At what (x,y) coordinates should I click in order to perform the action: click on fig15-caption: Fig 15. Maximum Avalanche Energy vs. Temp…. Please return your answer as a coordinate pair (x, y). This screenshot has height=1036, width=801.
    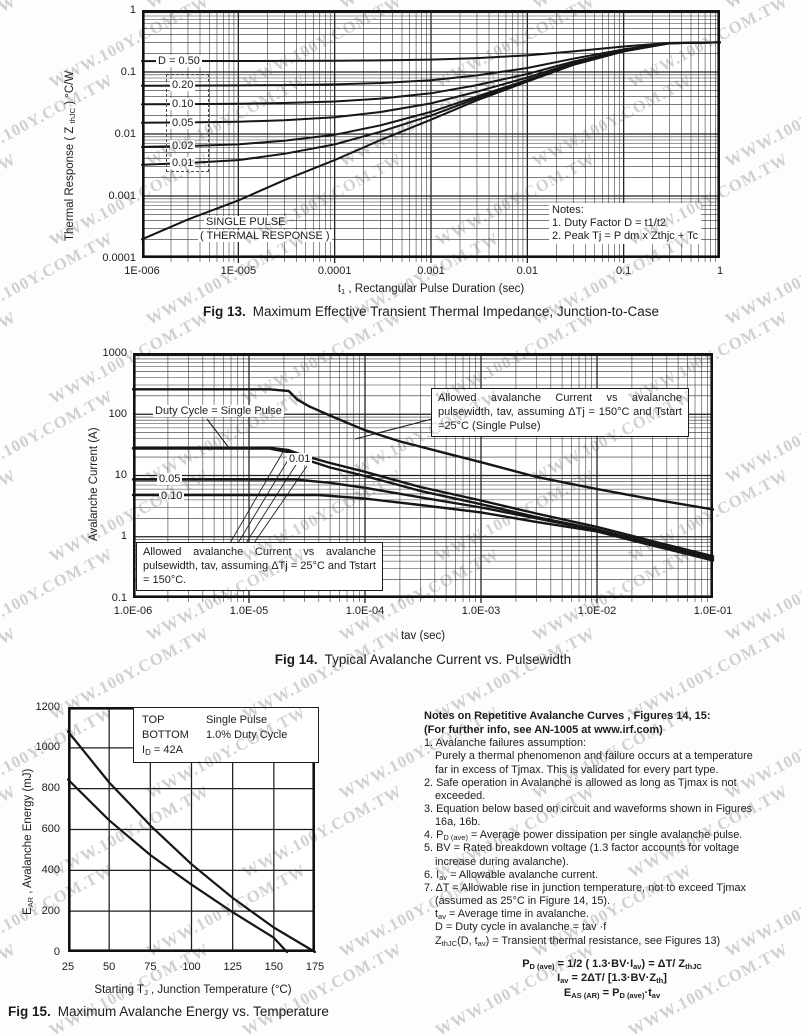
    Looking at the image, I should click on (168, 1011).